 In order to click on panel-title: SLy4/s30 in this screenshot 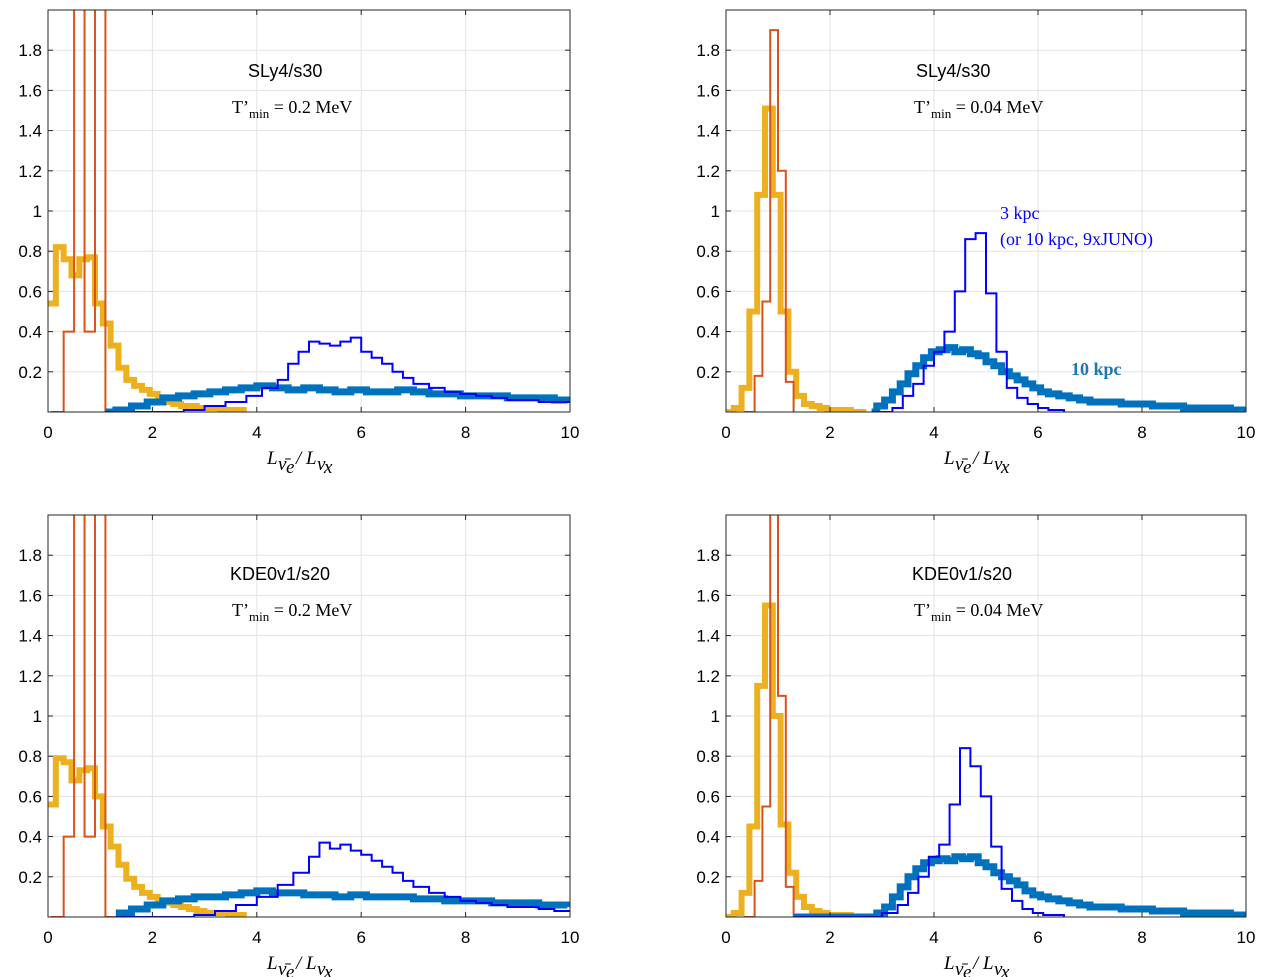, I will do `click(953, 71)`.